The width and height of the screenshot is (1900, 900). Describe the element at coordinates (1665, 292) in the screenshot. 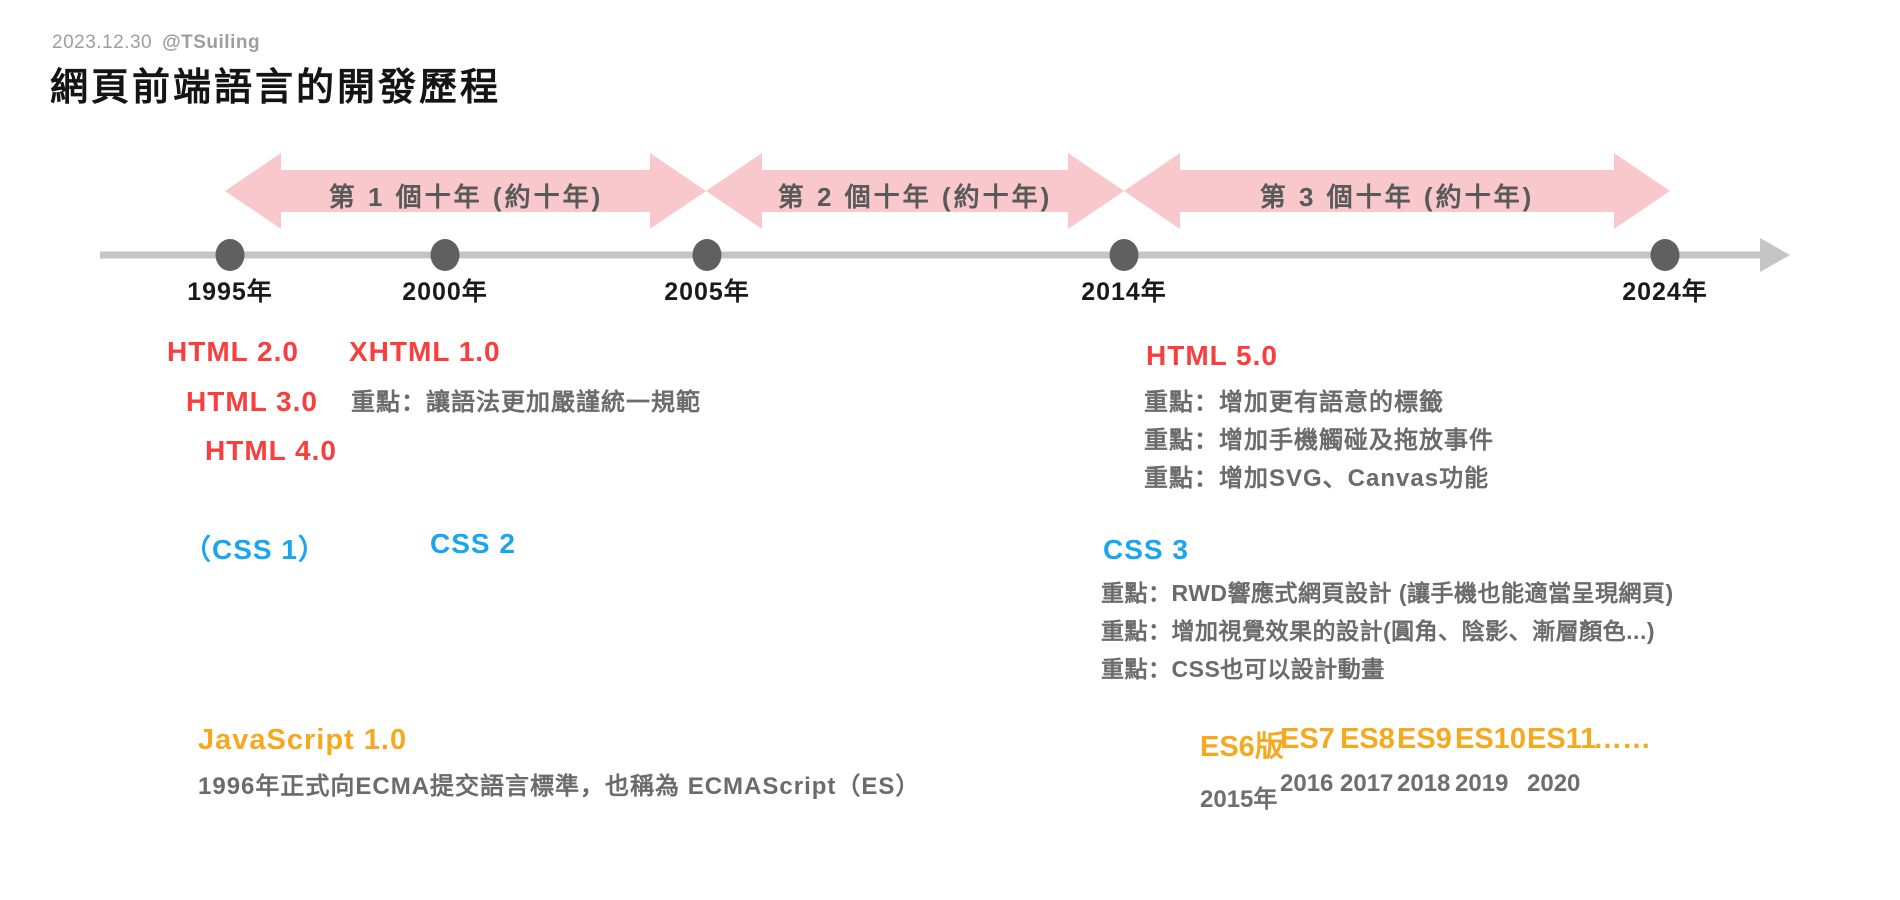

I see `year-label-2024: 2024年` at that location.